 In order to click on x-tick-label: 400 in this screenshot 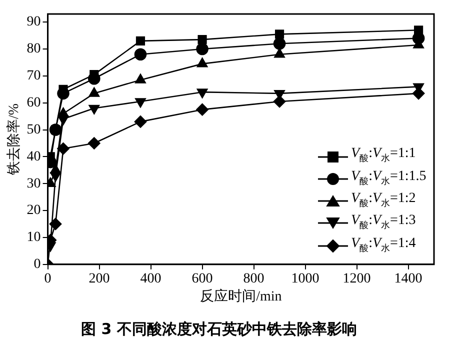, I will do `click(151, 278)`.